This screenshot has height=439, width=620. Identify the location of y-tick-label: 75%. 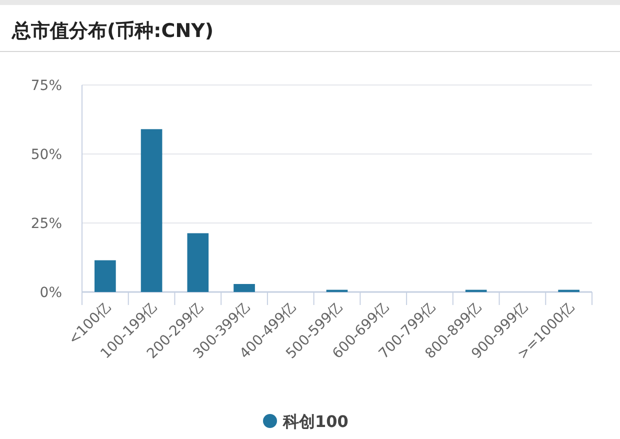
(46, 86).